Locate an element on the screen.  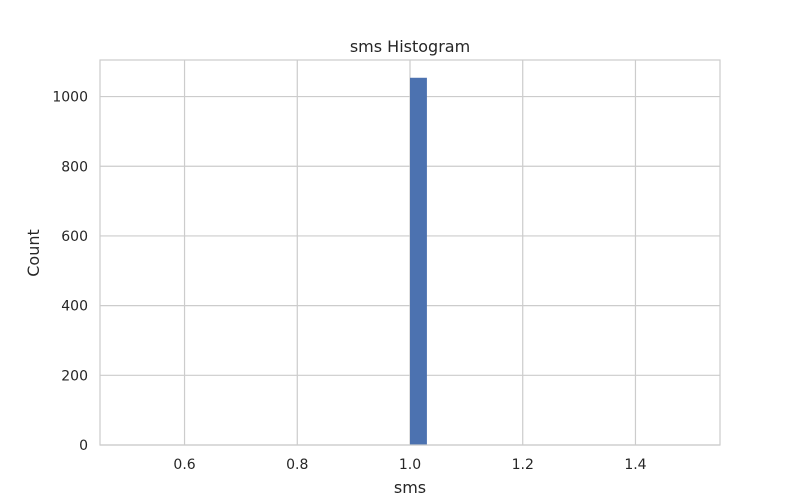
chart-title: sms Histogram is located at coordinates (410, 46).